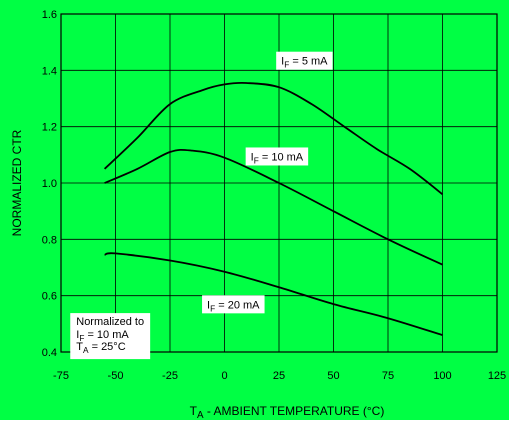 The width and height of the screenshot is (509, 425). What do you see at coordinates (497, 376) in the screenshot?
I see `x-tick-label: 125` at bounding box center [497, 376].